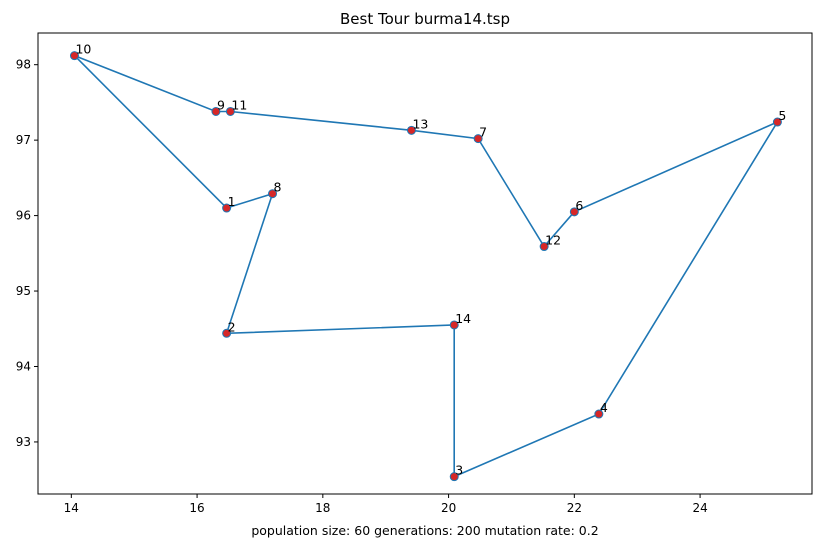 This screenshot has width=822, height=551. What do you see at coordinates (604, 407) in the screenshot?
I see `city-label: 4` at bounding box center [604, 407].